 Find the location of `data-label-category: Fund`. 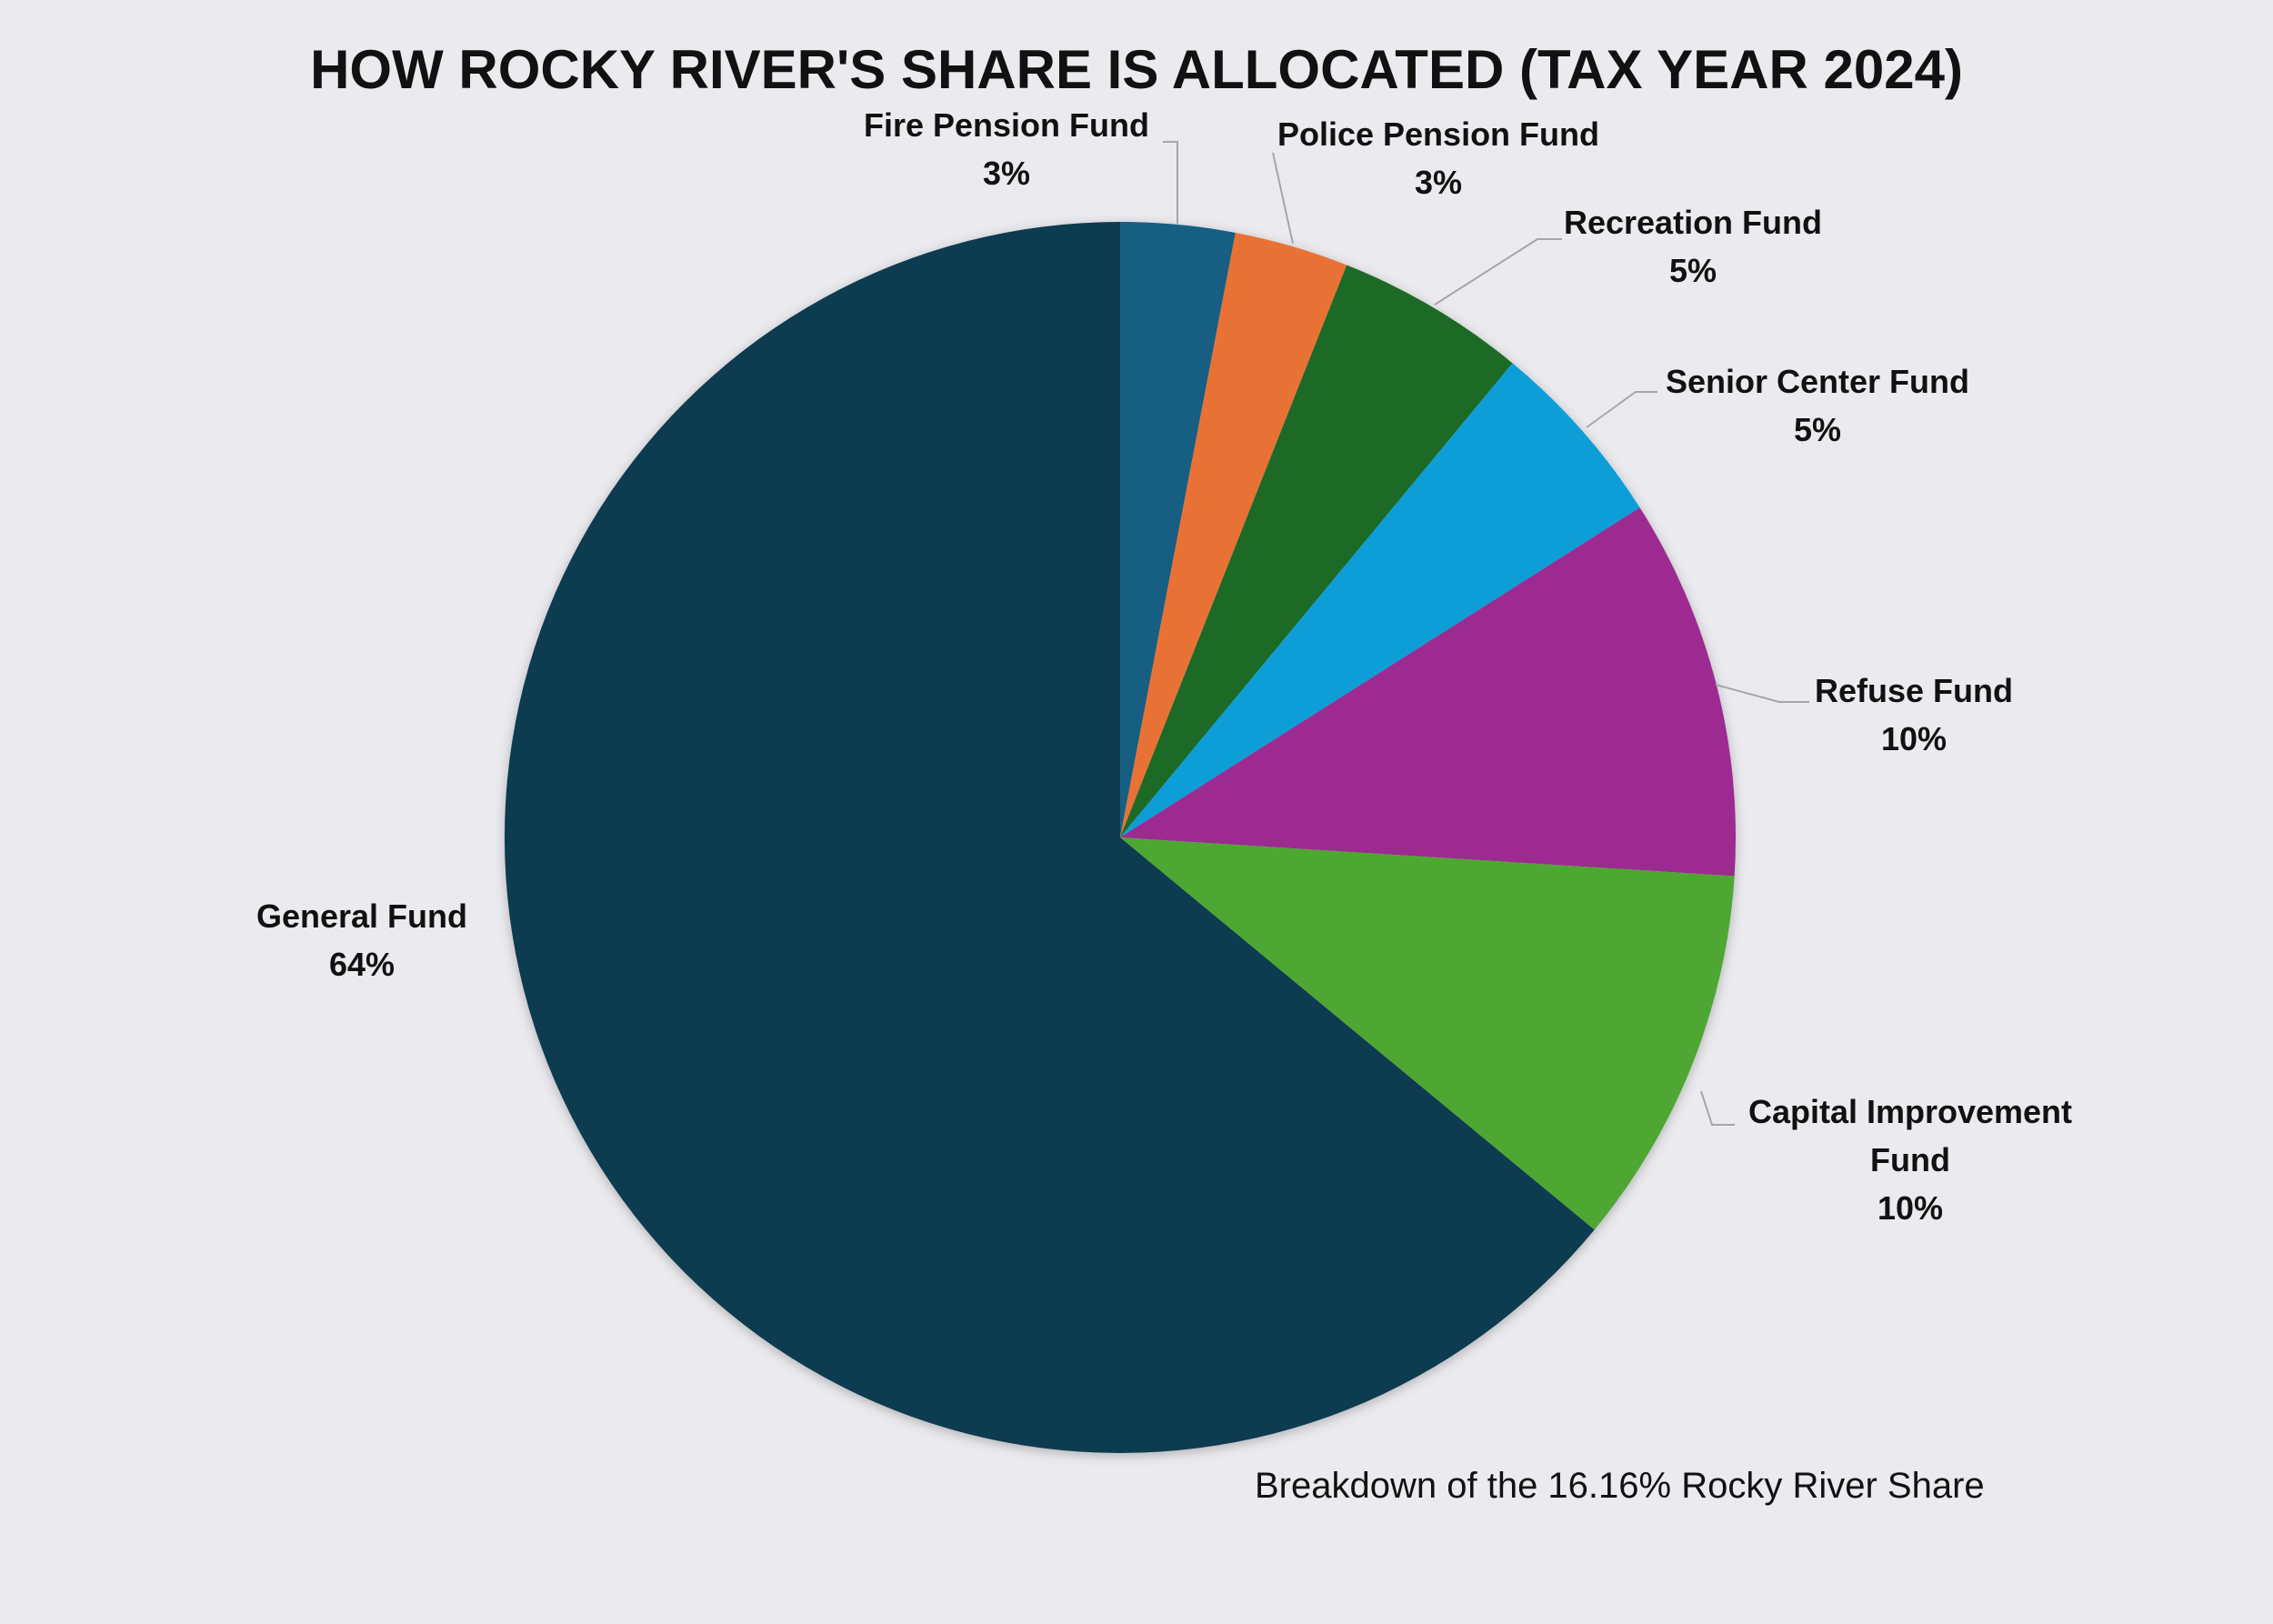

data-label-category: Fund is located at coordinates (1910, 1159).